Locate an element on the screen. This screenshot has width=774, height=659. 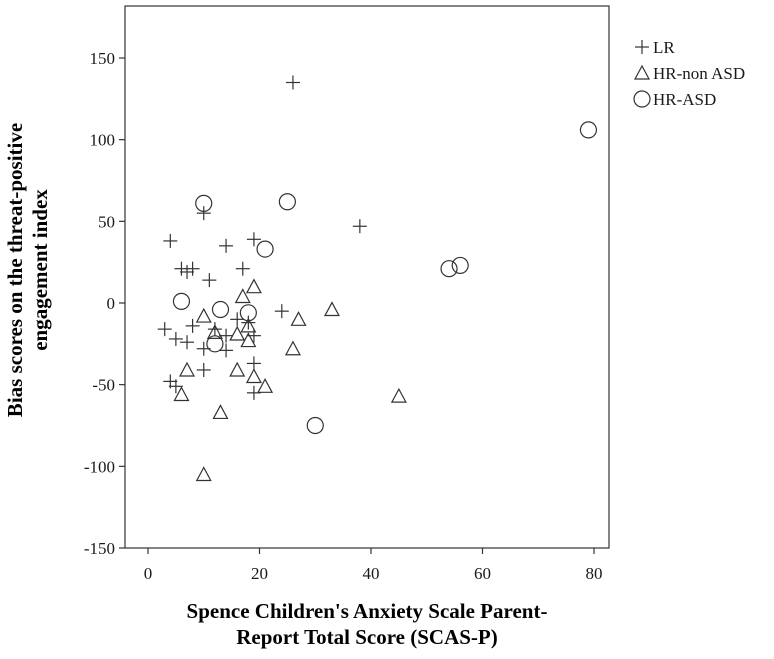
y-tick-label: 100 is located at coordinates (103, 140).